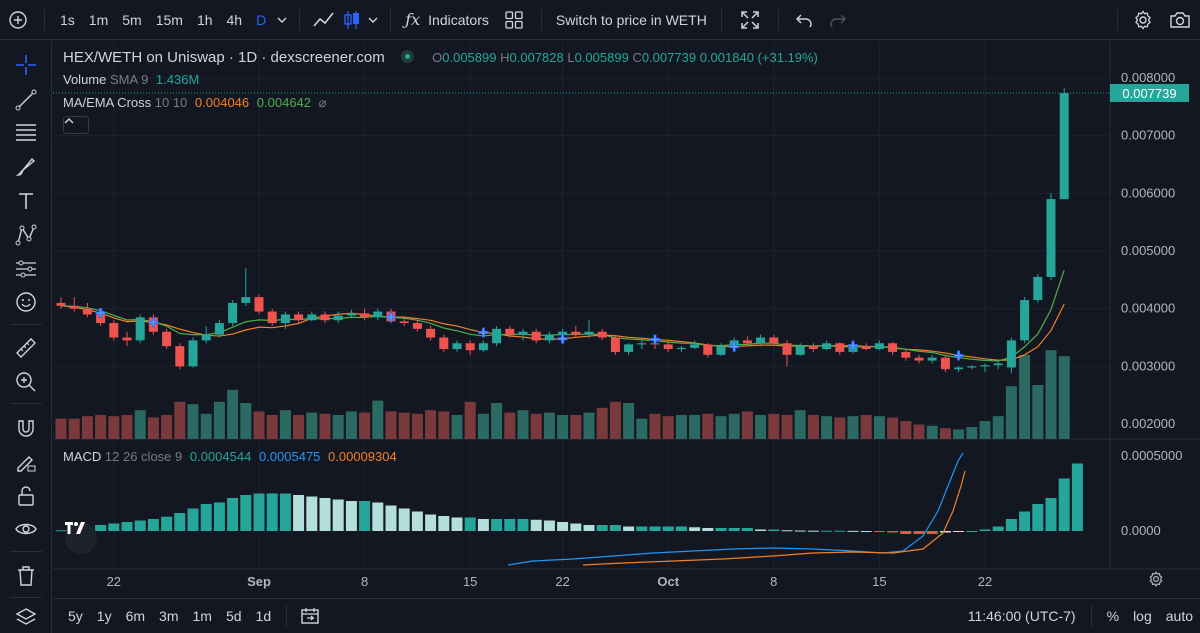  What do you see at coordinates (26, 302) in the screenshot?
I see `emoji-tool` at bounding box center [26, 302].